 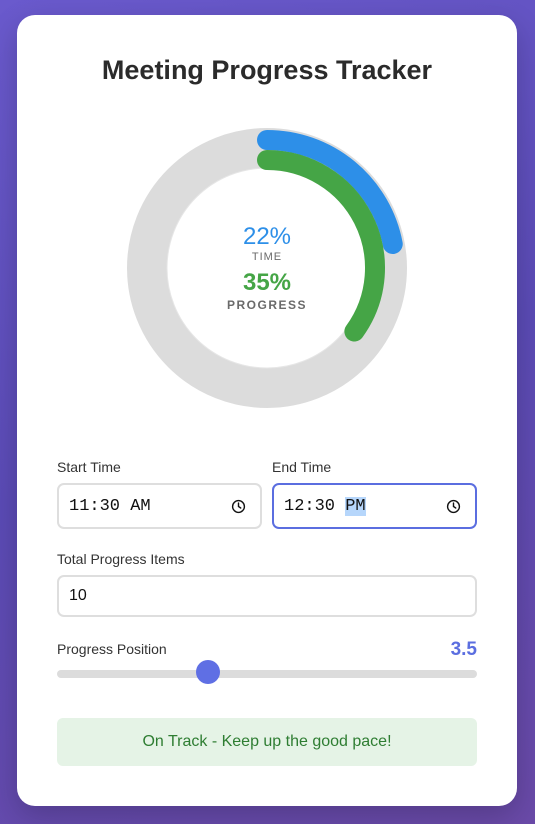 What do you see at coordinates (267, 742) in the screenshot?
I see `status-message: On Track - Keep up the good pace!` at bounding box center [267, 742].